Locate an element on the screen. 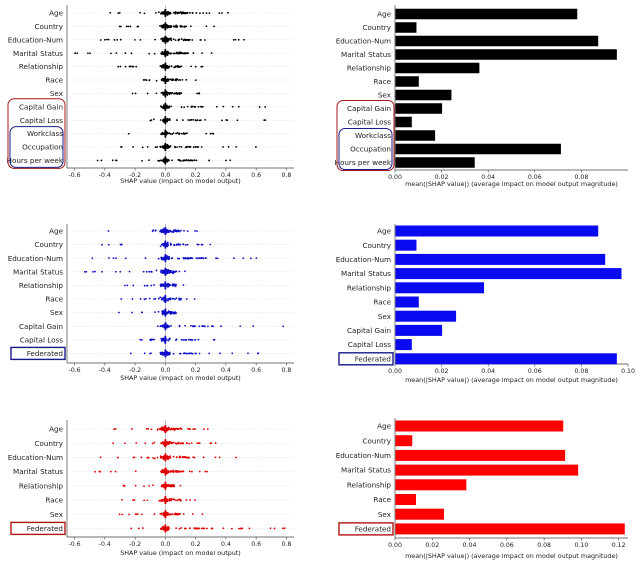 The height and width of the screenshot is (568, 640). mid-beeswarm-x-tick-label: -0.6 is located at coordinates (75, 370).